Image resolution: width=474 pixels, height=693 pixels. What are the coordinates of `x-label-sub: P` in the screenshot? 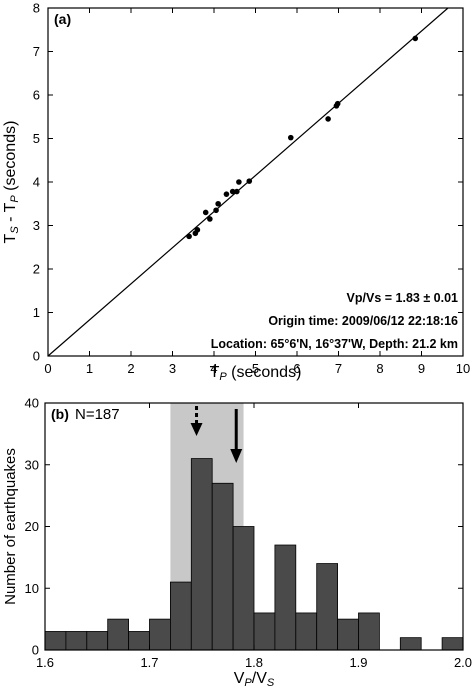 It's located at (223, 377).